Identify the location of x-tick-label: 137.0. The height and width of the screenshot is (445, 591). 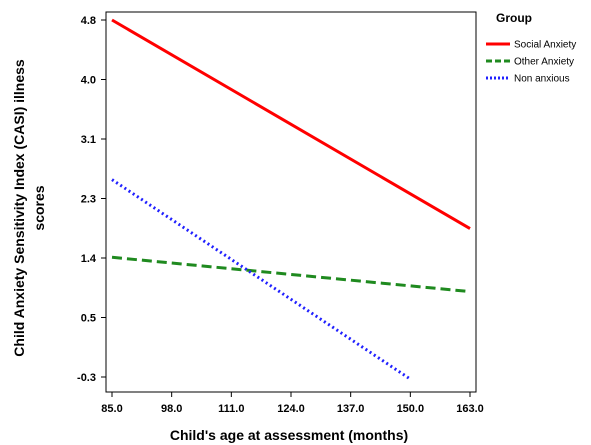
(351, 409).